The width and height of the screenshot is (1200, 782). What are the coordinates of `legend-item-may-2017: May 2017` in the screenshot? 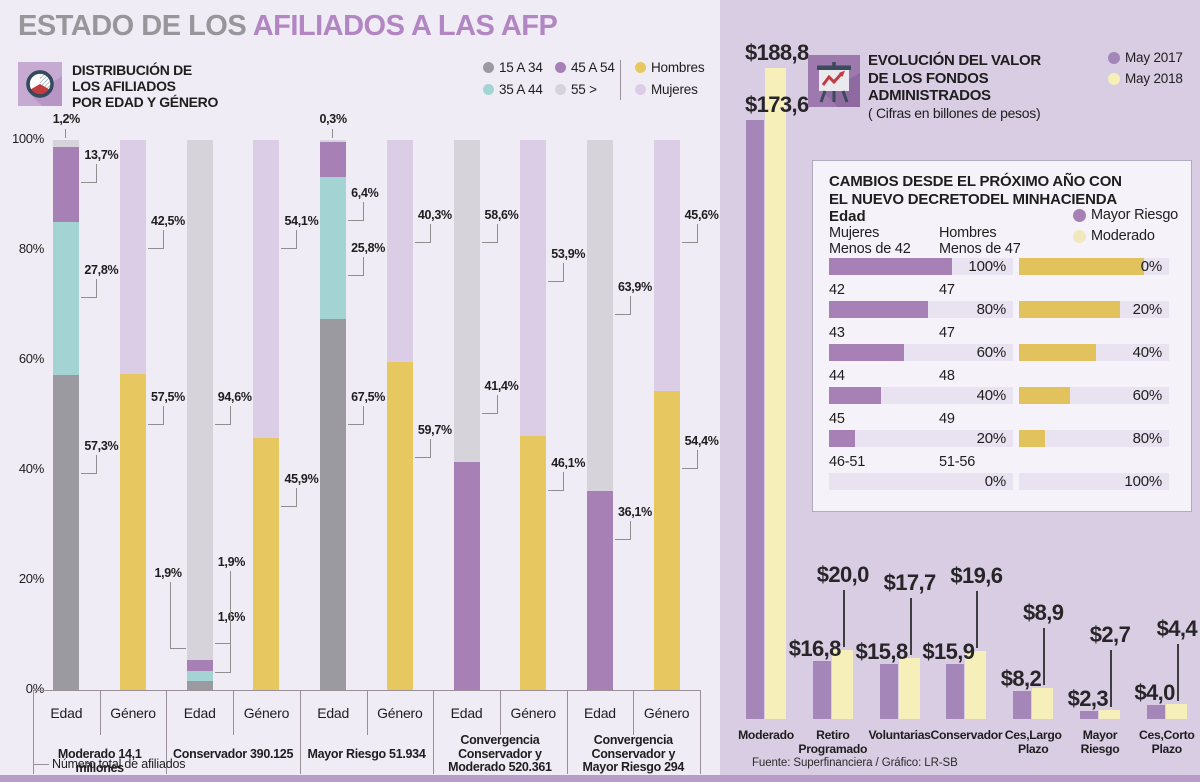 It's located at (1145, 57).